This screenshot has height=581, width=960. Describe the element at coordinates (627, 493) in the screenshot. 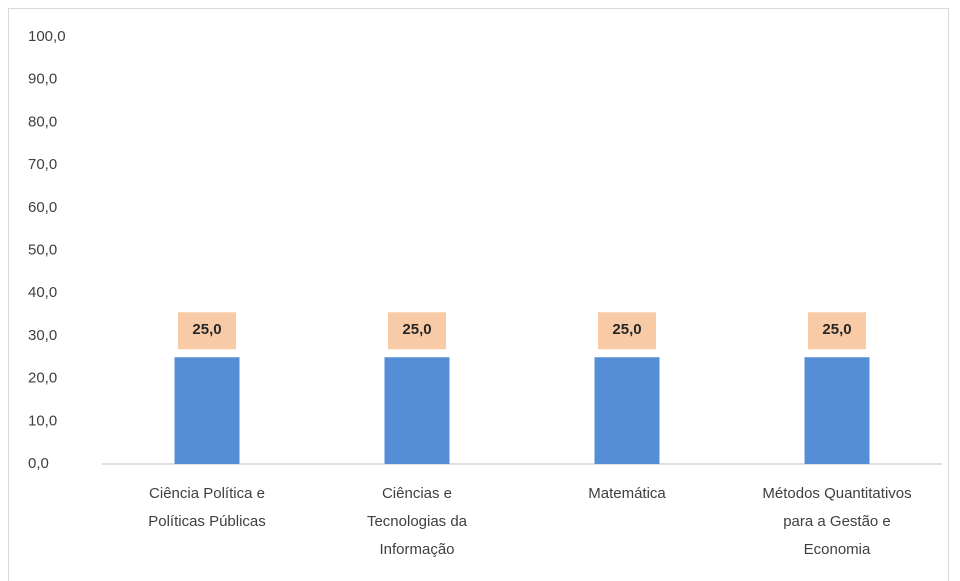

I see `x-tick-label: Matemática` at that location.